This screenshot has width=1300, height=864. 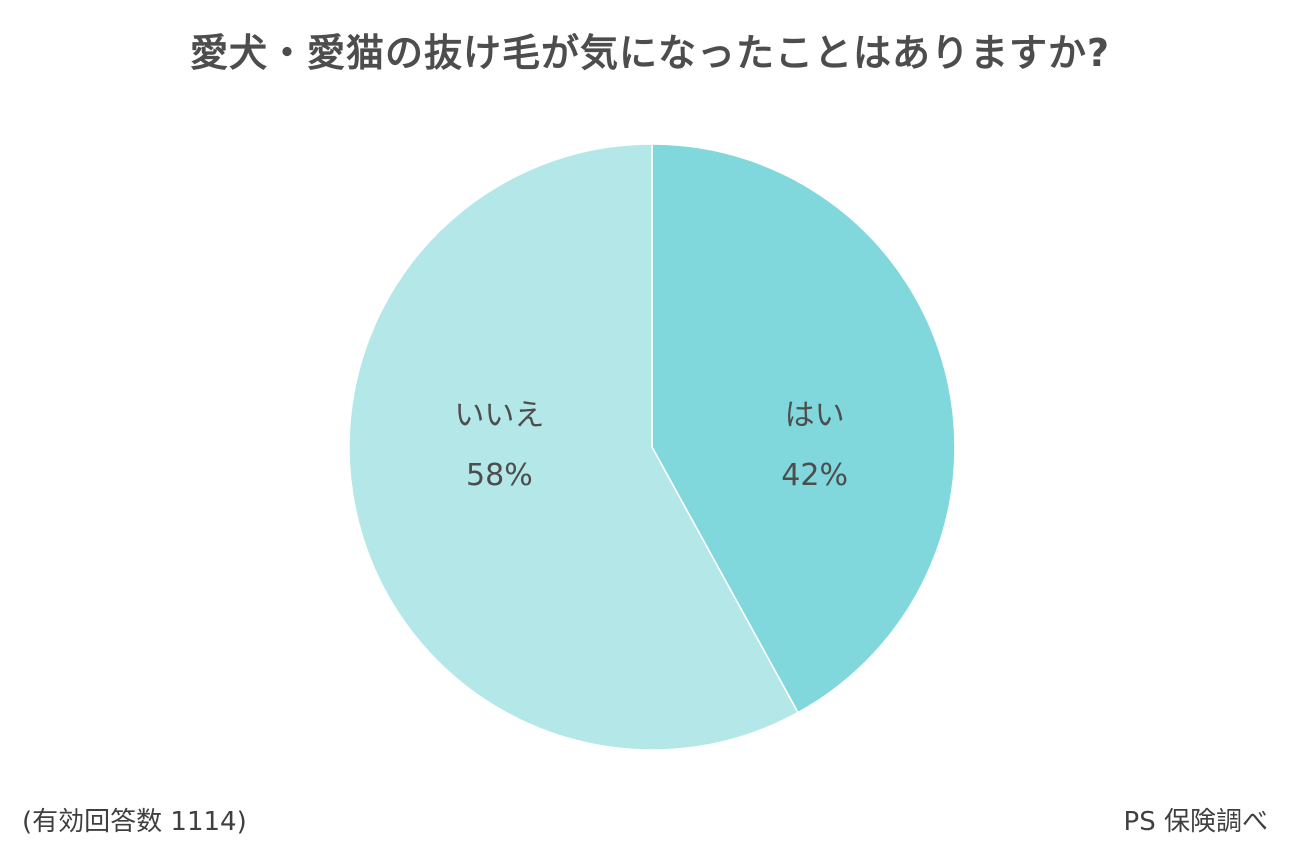 What do you see at coordinates (1195, 822) in the screenshot?
I see `source-note: PS 保険調べ` at bounding box center [1195, 822].